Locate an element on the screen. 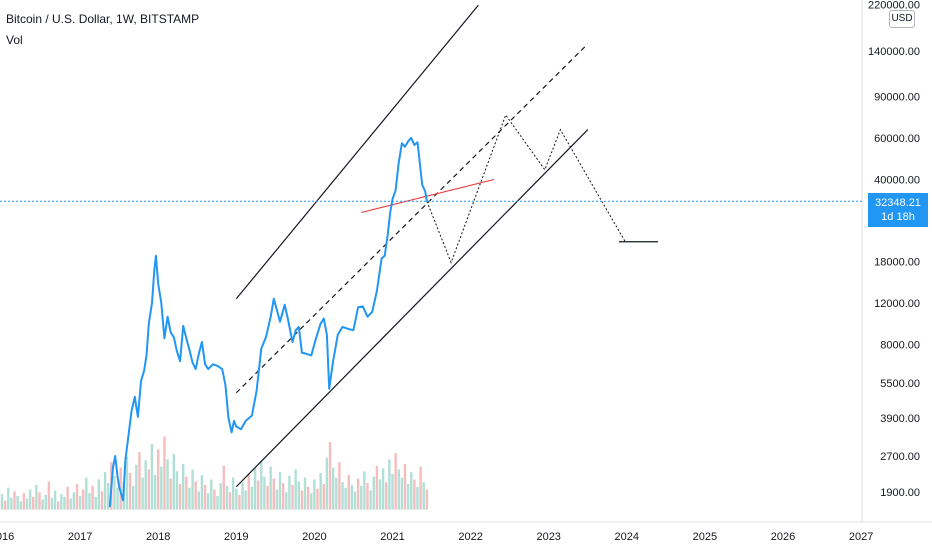 This screenshot has width=932, height=555. y-tick-label: 18000.00 is located at coordinates (897, 262).